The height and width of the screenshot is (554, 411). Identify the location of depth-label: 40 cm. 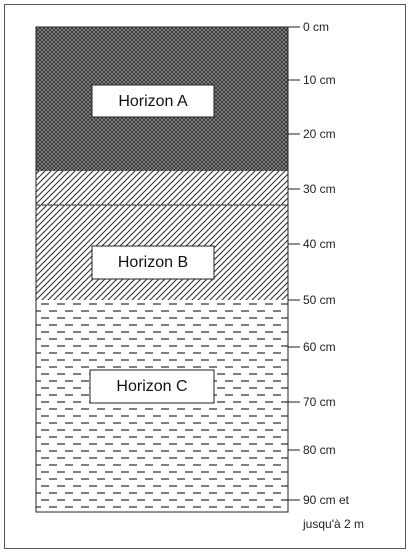
(319, 244).